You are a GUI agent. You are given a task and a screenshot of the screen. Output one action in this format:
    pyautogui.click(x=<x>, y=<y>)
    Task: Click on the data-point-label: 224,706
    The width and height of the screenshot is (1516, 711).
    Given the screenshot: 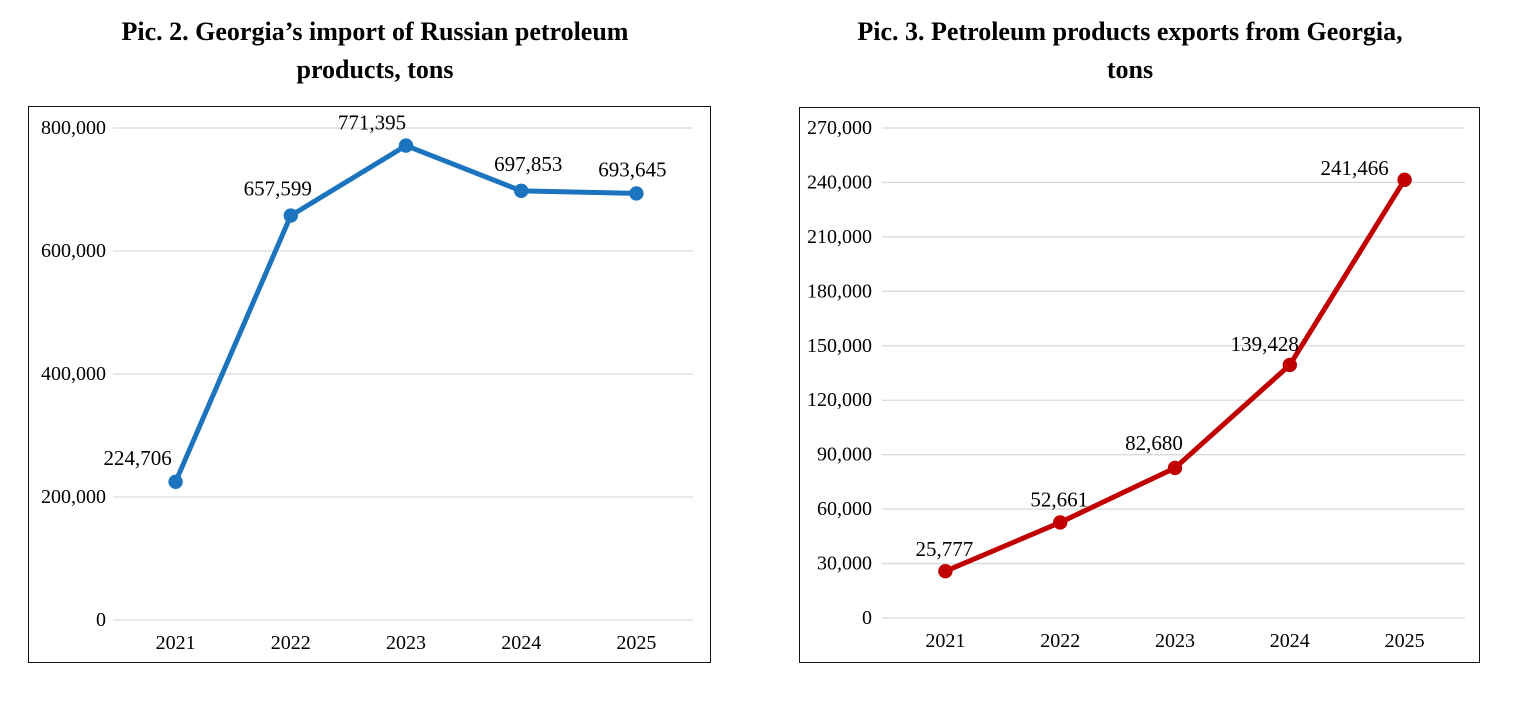 What is the action you would take?
    pyautogui.click(x=137, y=458)
    